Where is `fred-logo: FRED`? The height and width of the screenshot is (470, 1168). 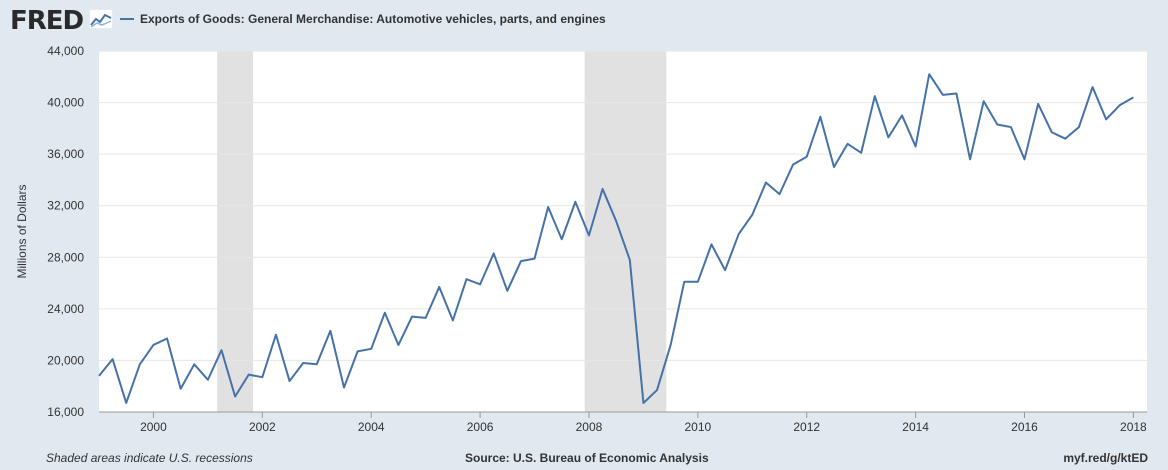
fred-logo: FRED is located at coordinates (47, 21).